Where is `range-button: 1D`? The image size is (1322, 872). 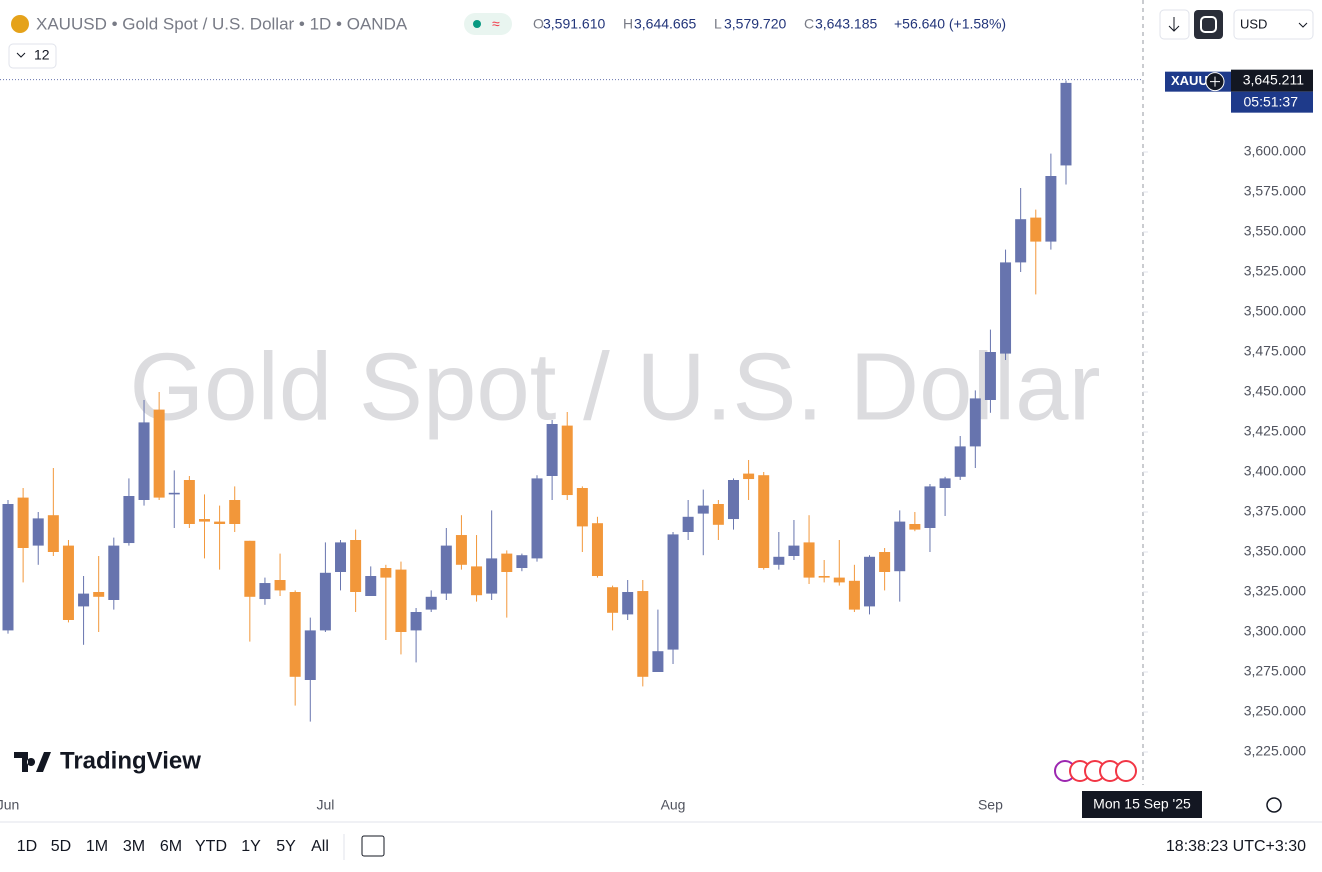 range-button: 1D is located at coordinates (27, 846).